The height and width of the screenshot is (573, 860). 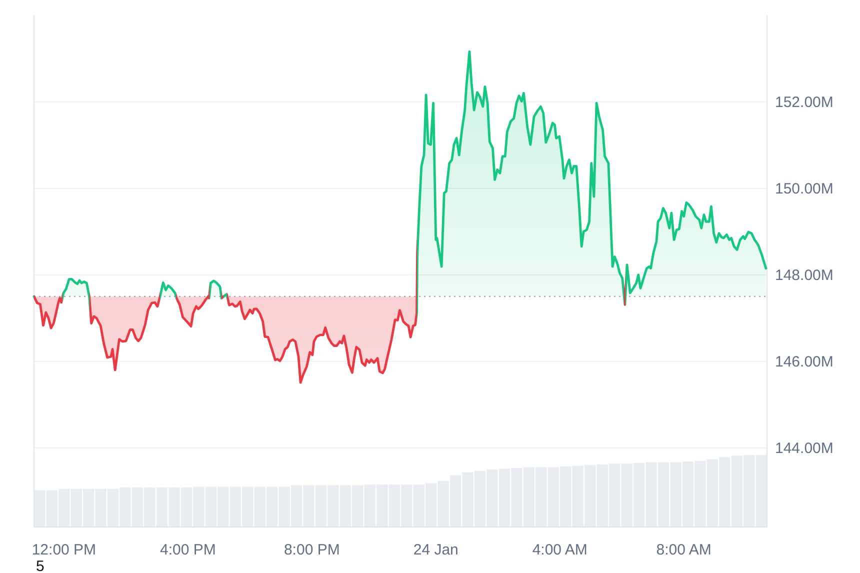 What do you see at coordinates (804, 449) in the screenshot?
I see `y-tick-label: 144.00M` at bounding box center [804, 449].